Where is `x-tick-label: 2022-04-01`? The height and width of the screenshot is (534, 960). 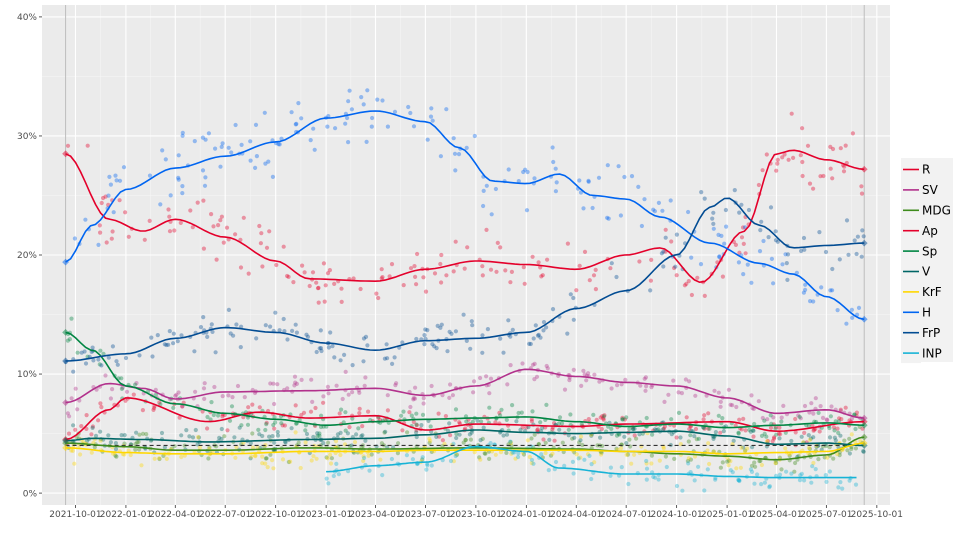
x-tick-label: 2022-04-01 is located at coordinates (175, 515).